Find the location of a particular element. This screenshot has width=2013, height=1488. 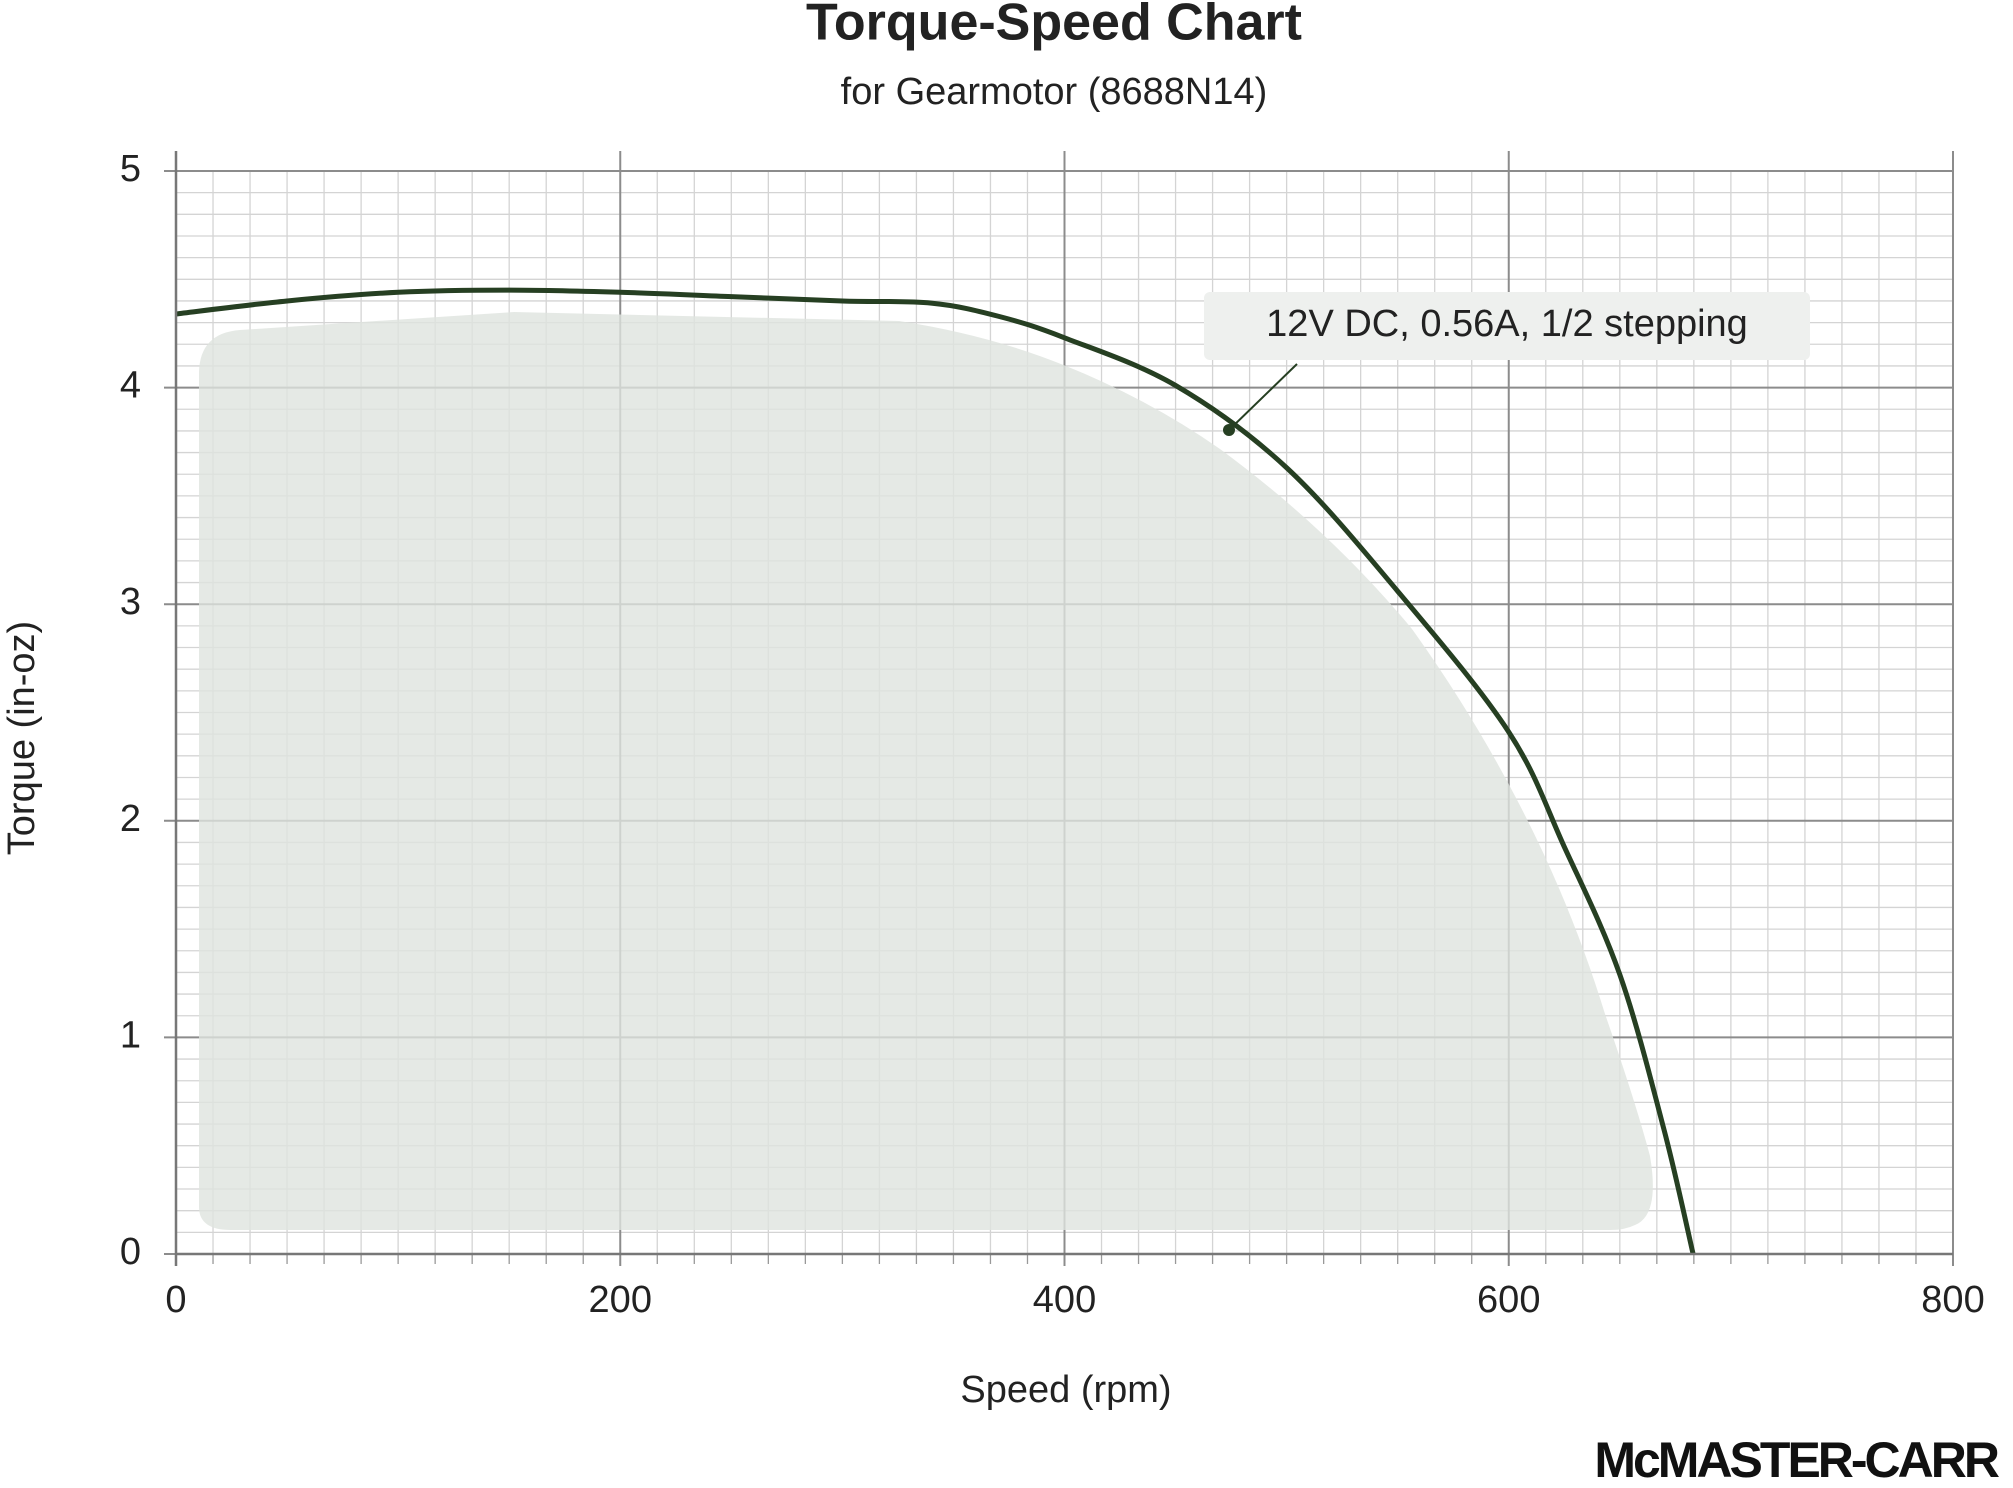

annotation-box is located at coordinates (1507, 326).